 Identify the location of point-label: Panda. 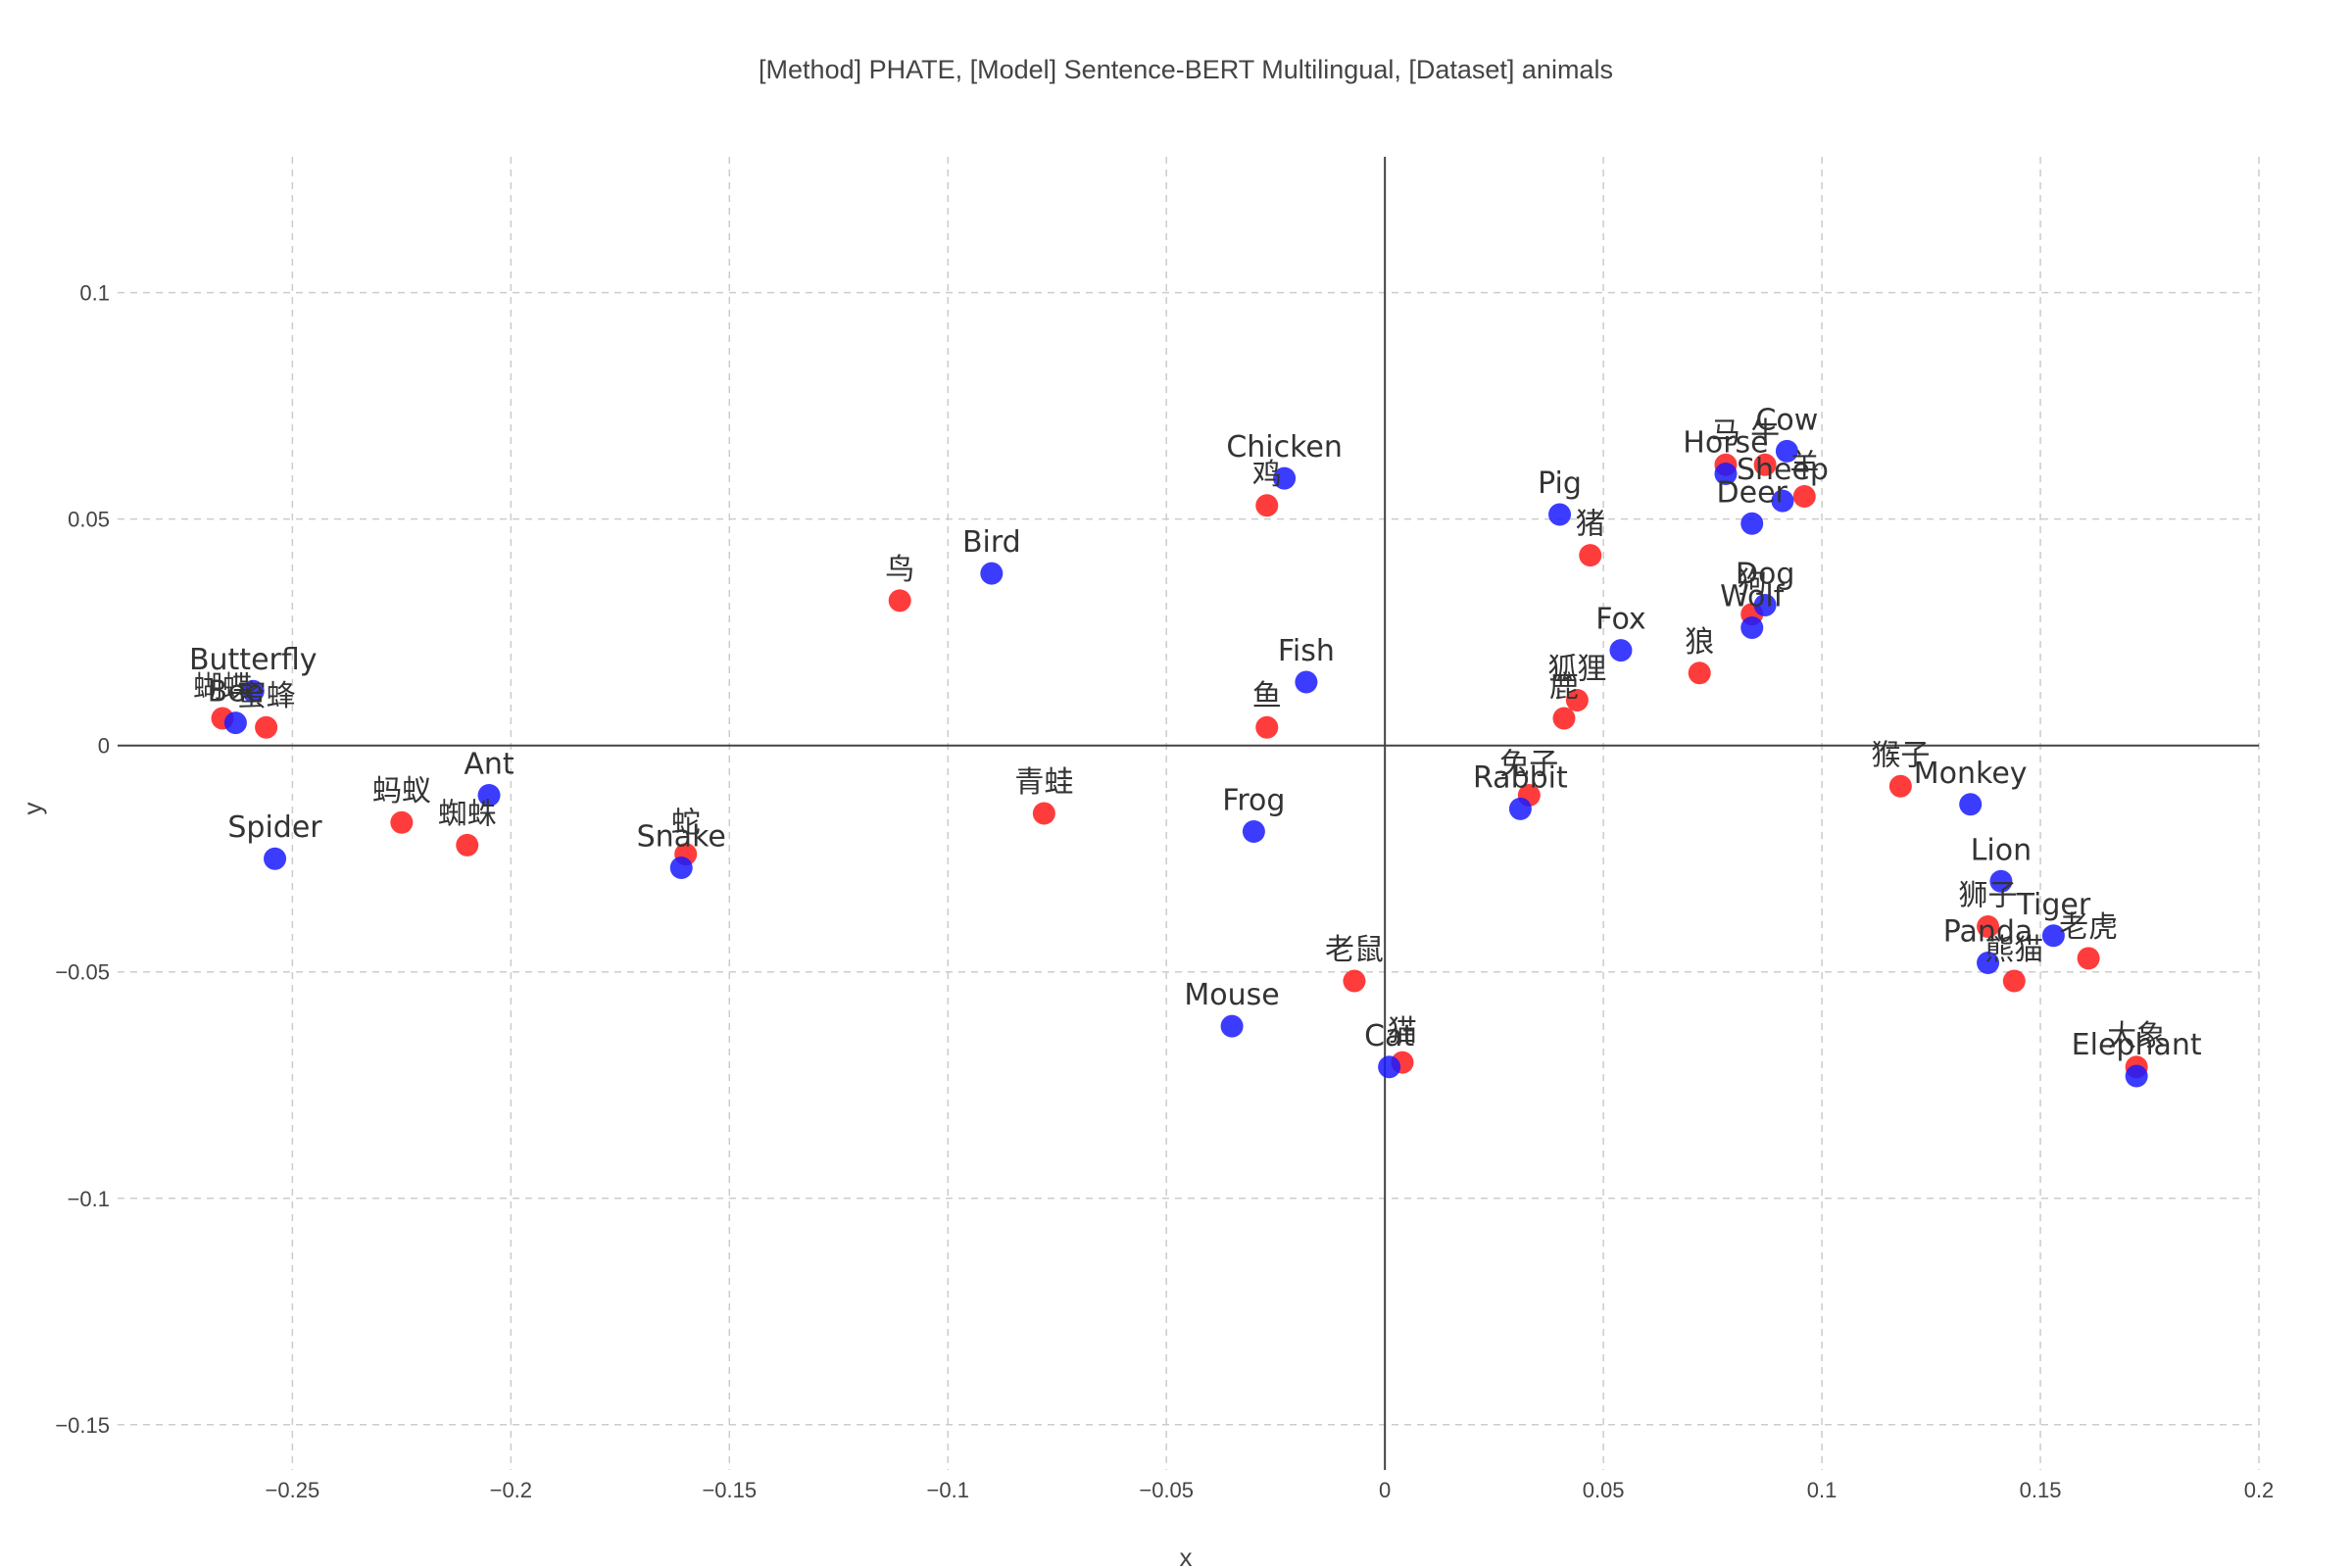
(1988, 931).